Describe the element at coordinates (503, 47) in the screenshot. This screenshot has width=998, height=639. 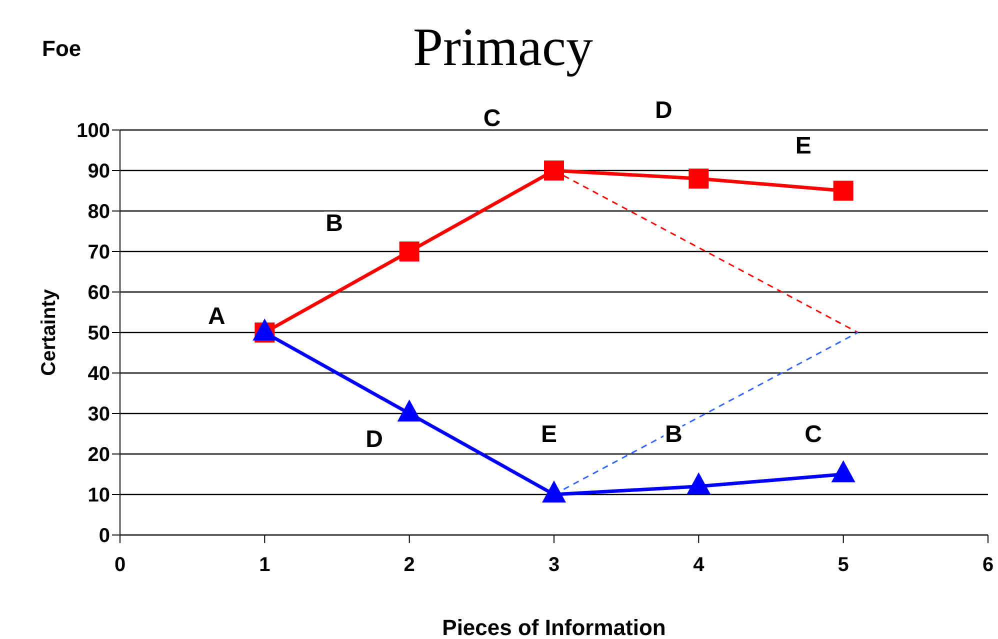
I see `chart-title: Primacy` at that location.